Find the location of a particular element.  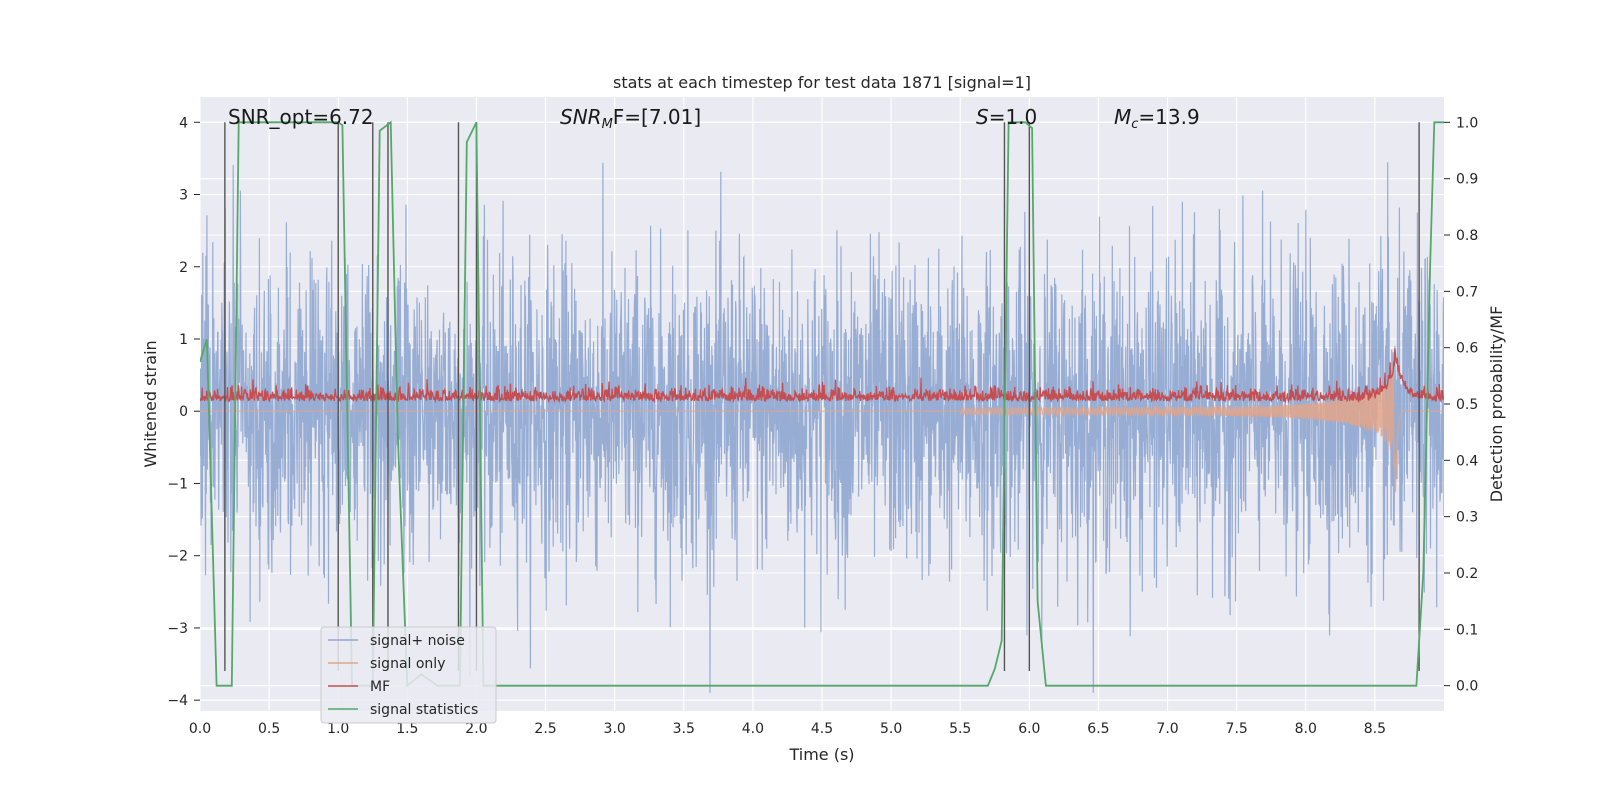

x-tick-label: 3.0 is located at coordinates (615, 729).